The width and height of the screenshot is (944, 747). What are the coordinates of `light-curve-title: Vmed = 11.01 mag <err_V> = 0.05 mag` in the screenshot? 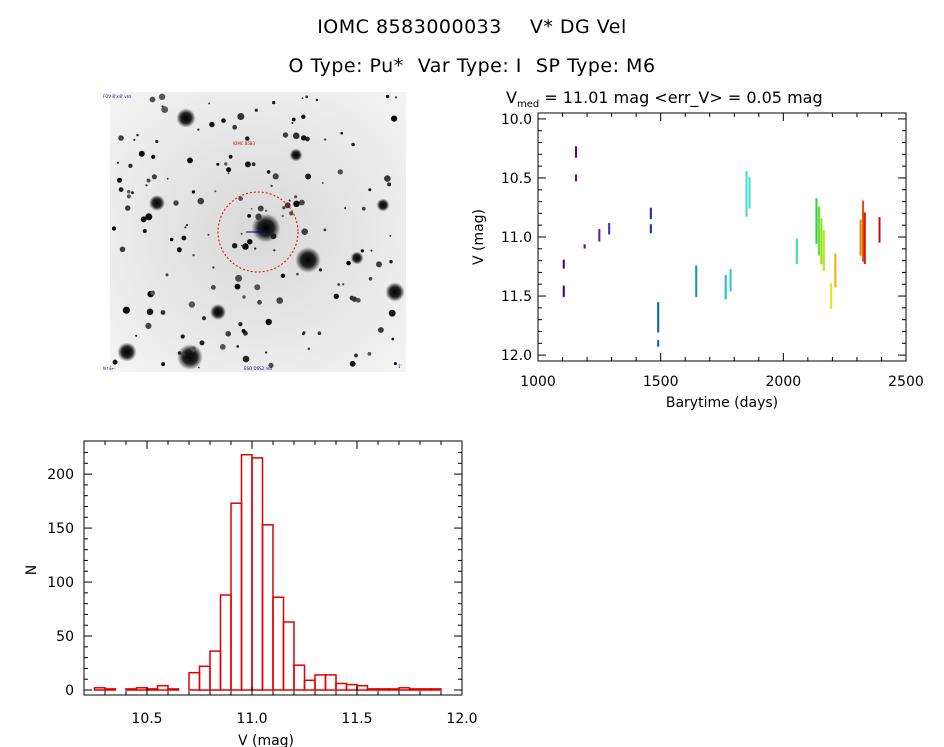 It's located at (664, 99).